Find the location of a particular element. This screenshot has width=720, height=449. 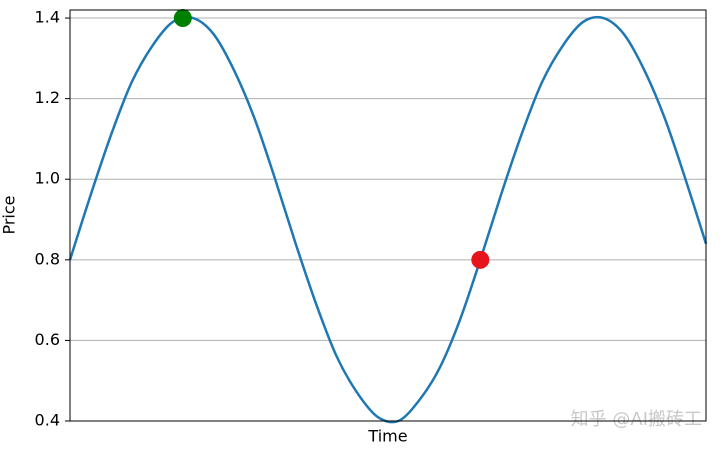

y-tick-label: 1.0 is located at coordinates (47, 178).